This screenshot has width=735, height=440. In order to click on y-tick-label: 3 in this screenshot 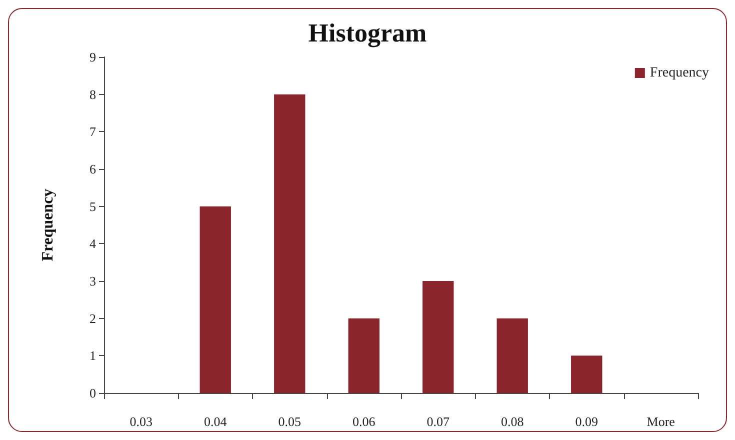, I will do `click(93, 281)`.